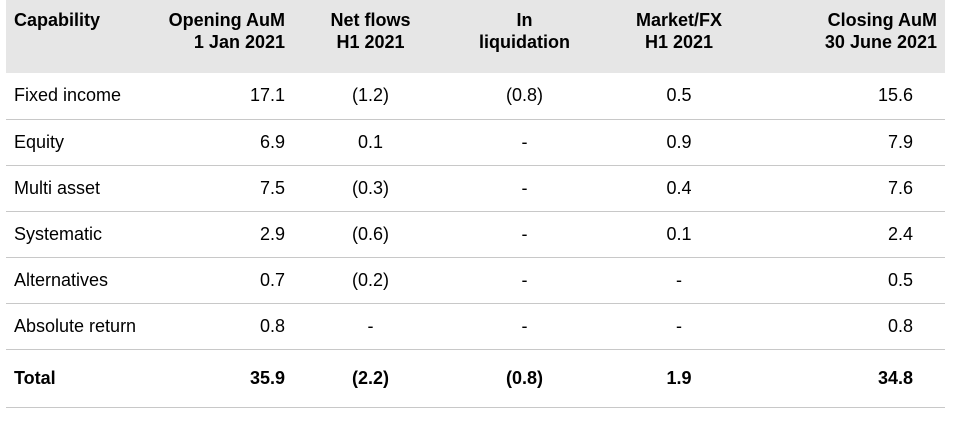  Describe the element at coordinates (475, 234) in the screenshot. I see `table-row: Systematic 2.9 (0.6) - 0.1 2.4` at that location.